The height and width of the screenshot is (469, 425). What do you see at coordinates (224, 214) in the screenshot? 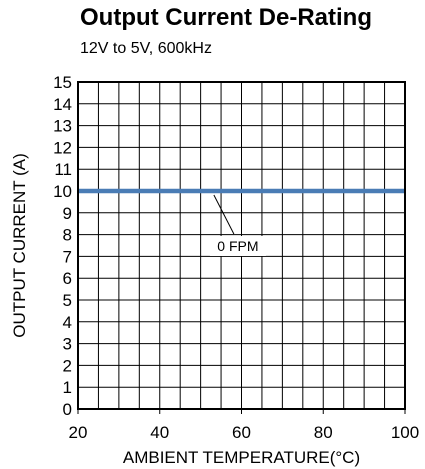
I see `annotation-leader` at bounding box center [224, 214].